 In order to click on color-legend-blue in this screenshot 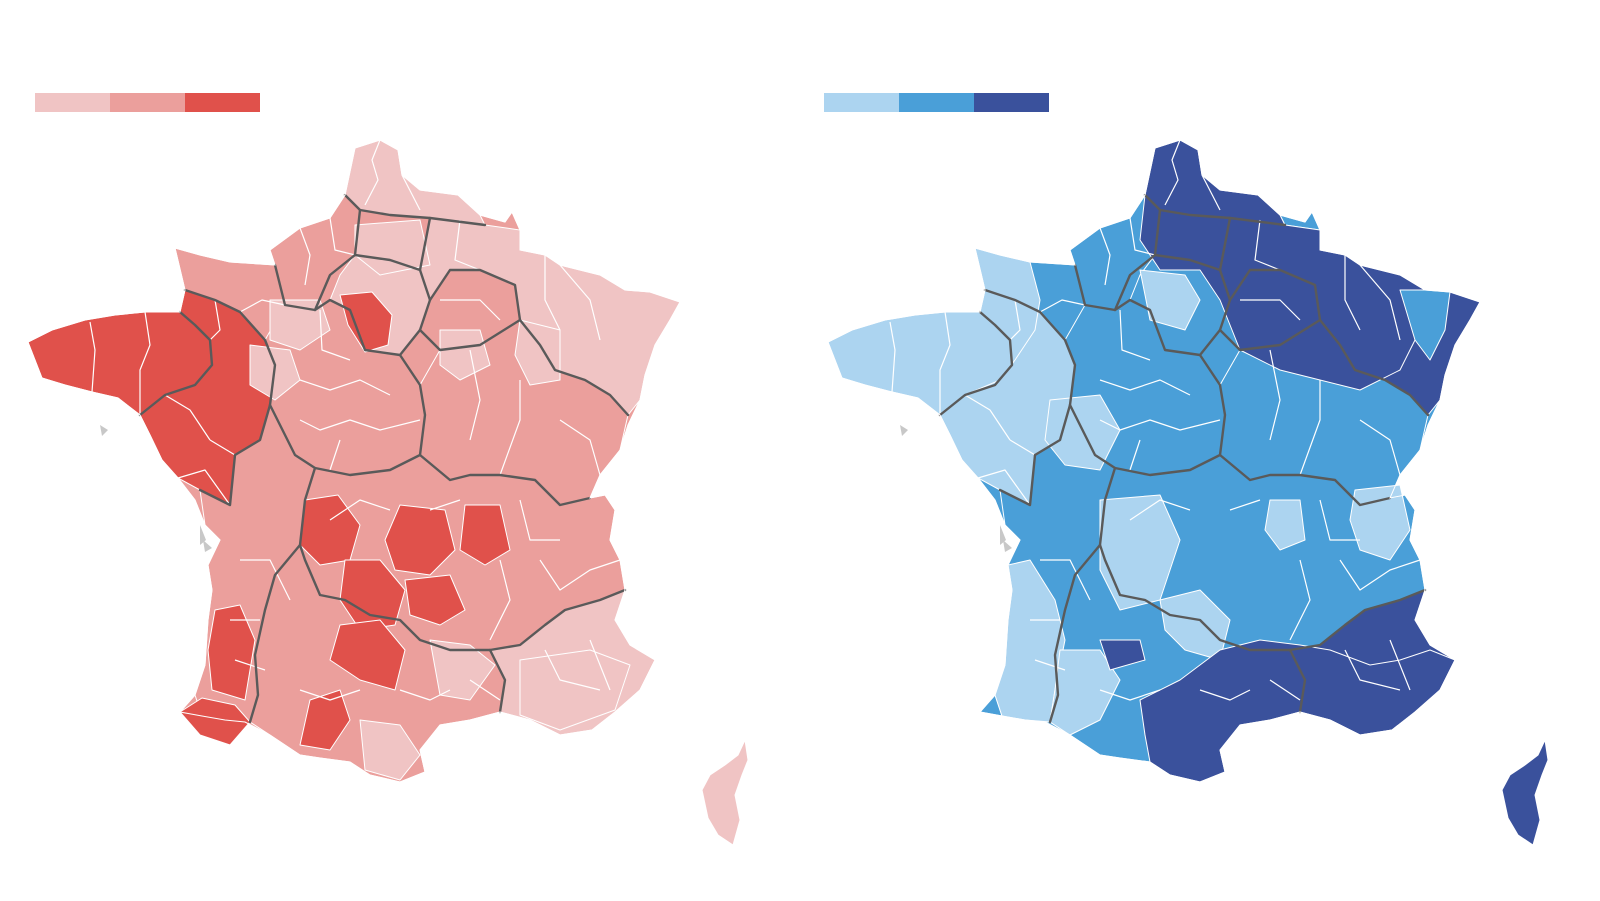, I will do `click(936, 102)`.